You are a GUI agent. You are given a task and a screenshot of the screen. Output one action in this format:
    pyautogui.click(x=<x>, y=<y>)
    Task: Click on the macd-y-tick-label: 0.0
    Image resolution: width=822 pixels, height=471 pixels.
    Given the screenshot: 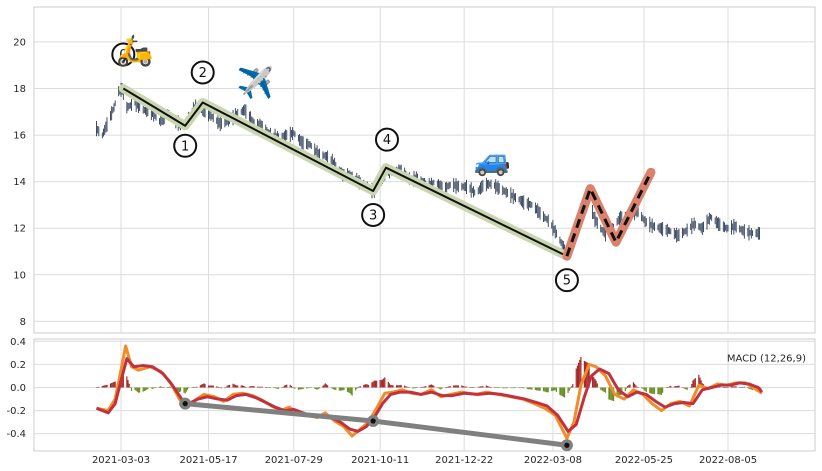 What is the action you would take?
    pyautogui.click(x=18, y=388)
    